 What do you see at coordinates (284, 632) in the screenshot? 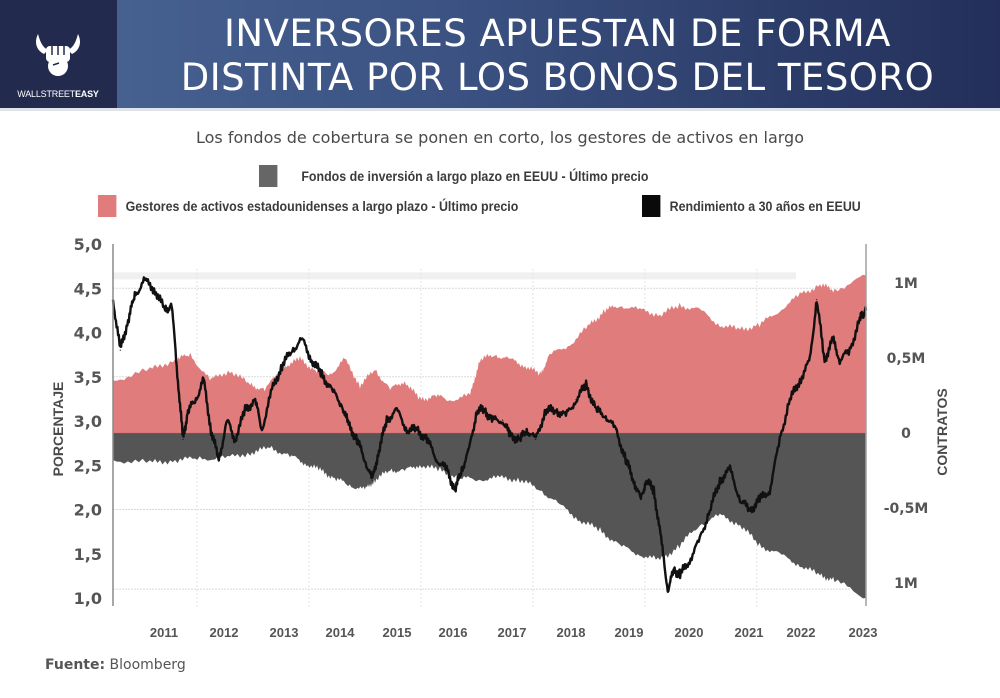
I see `x-tick-label: 2013` at bounding box center [284, 632].